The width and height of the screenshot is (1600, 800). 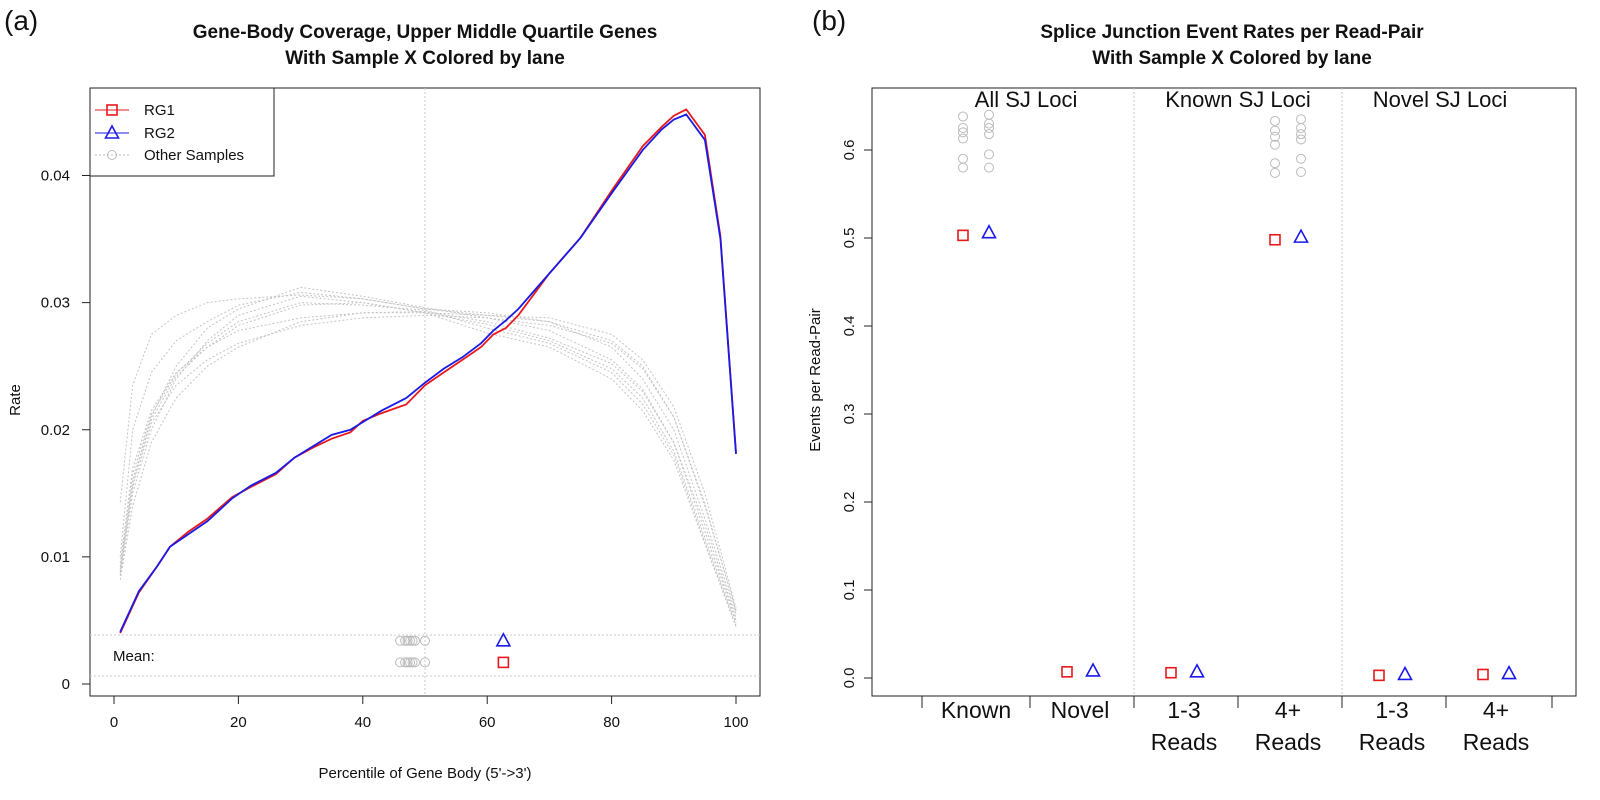 What do you see at coordinates (503, 639) in the screenshot?
I see `panel-a-mean-rg2-marker` at bounding box center [503, 639].